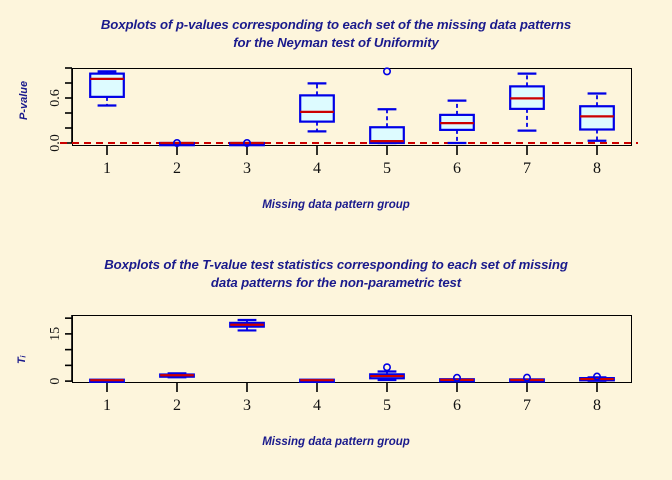 Image resolution: width=672 pixels, height=480 pixels. Describe the element at coordinates (336, 442) in the screenshot. I see `x-axis-label-bottom: Missing data pattern group` at that location.